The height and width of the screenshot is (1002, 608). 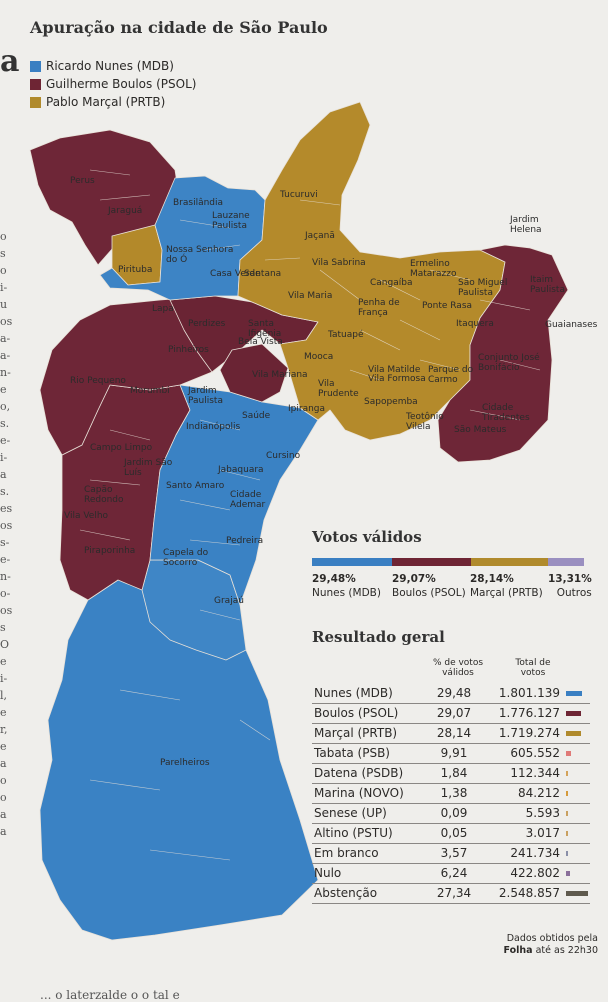 What do you see at coordinates (6, 508) in the screenshot?
I see `adjacent-column-fragment: es` at bounding box center [6, 508].